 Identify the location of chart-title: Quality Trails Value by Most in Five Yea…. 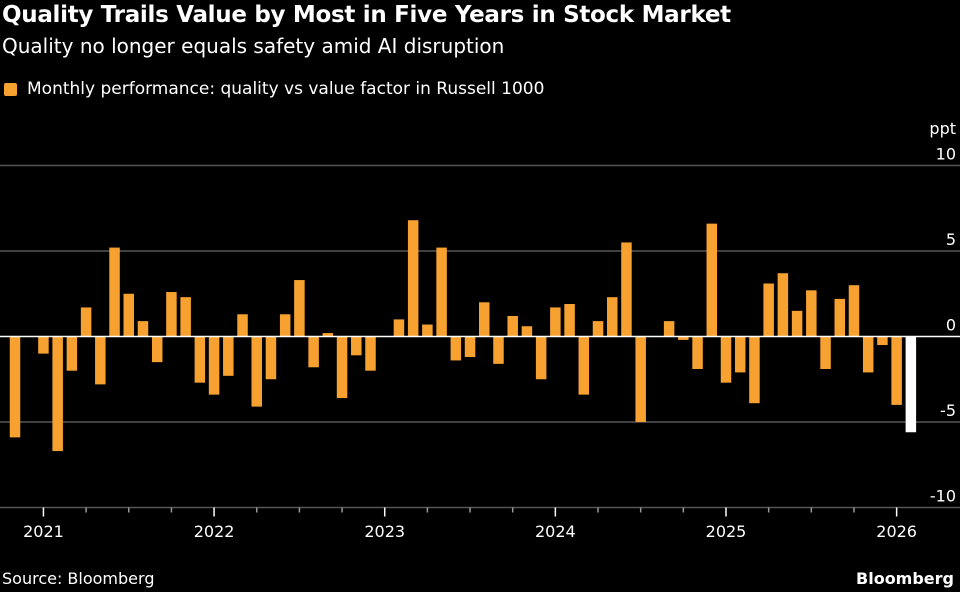
(366, 15).